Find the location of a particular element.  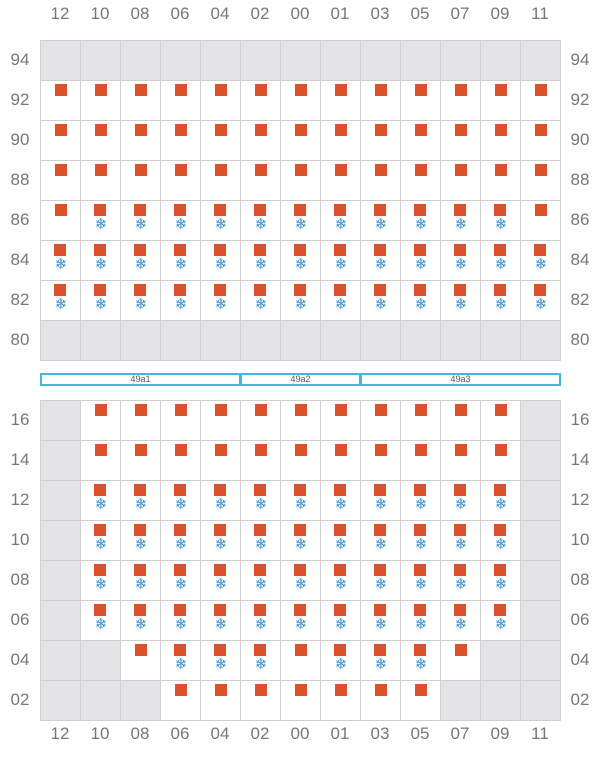

section-bar-49a2: 49a2 is located at coordinates (300, 379).